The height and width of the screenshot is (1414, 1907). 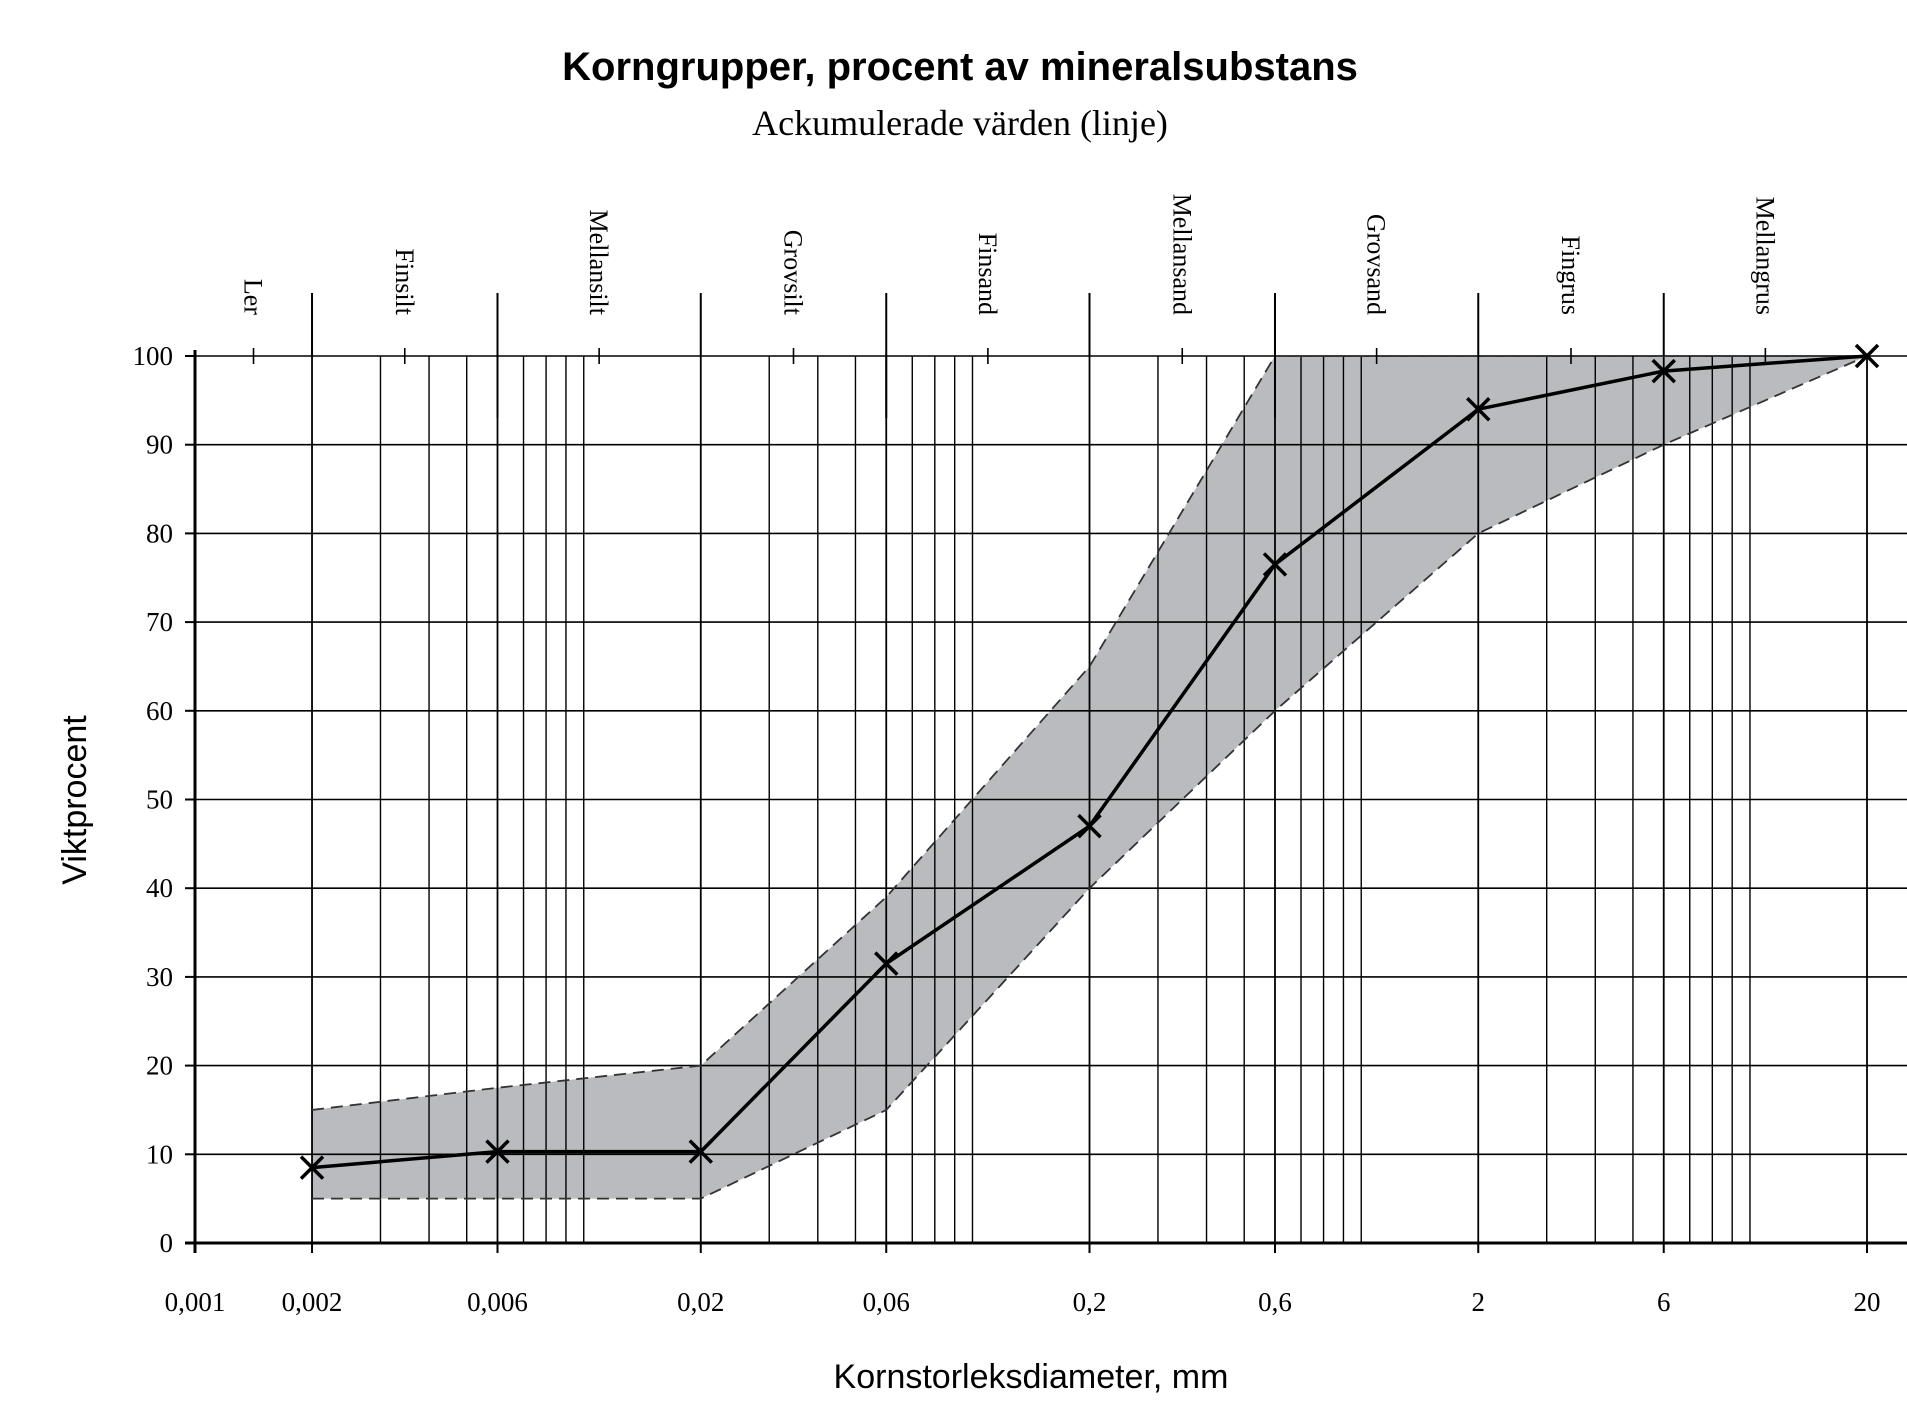 What do you see at coordinates (960, 67) in the screenshot?
I see `chart-title: Korngrupper, procent av mineralsubstans` at bounding box center [960, 67].